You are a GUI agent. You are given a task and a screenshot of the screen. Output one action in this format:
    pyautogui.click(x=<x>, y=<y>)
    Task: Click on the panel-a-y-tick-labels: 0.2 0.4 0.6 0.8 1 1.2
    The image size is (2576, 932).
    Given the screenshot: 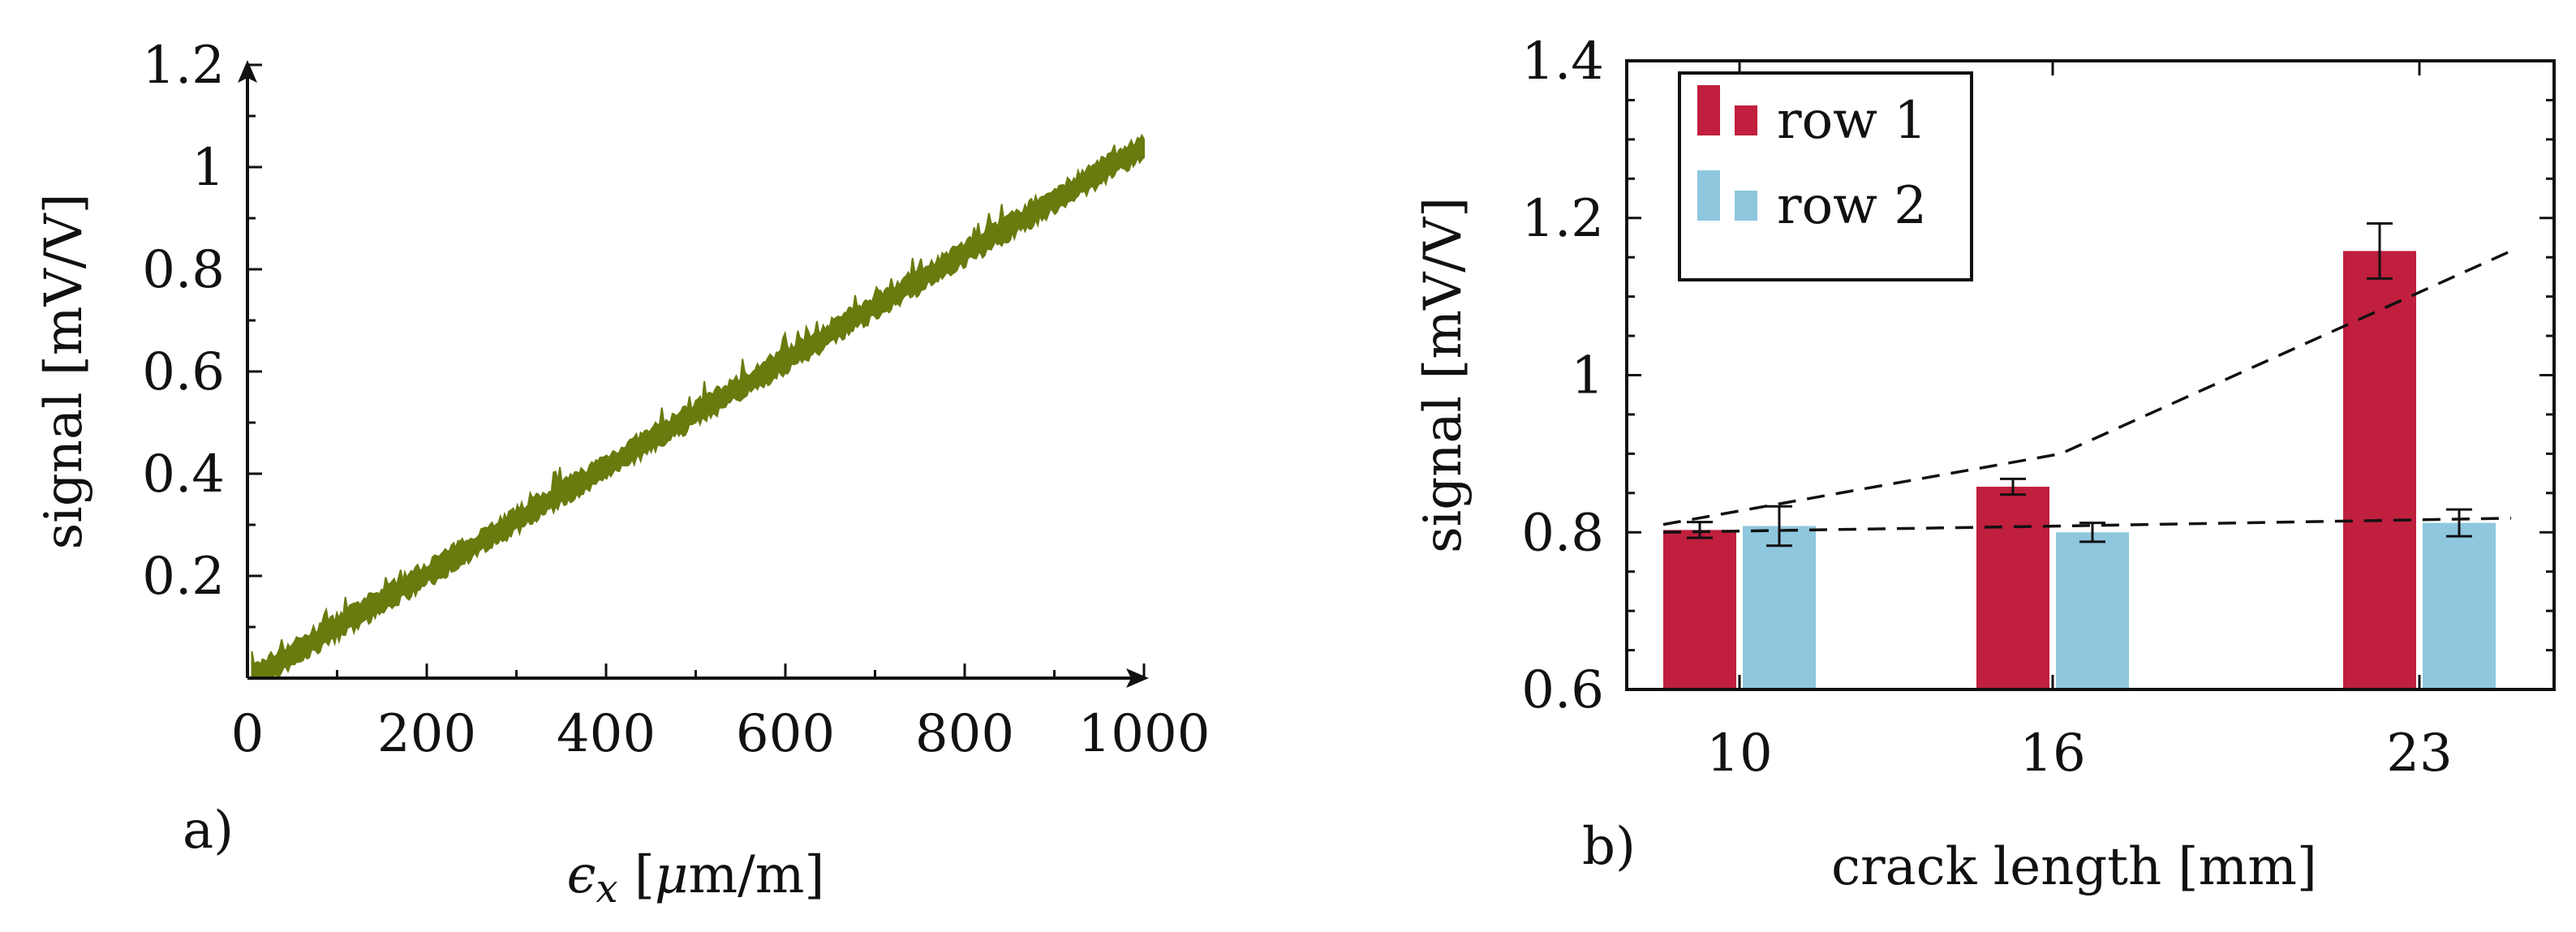 What is the action you would take?
    pyautogui.click(x=183, y=322)
    